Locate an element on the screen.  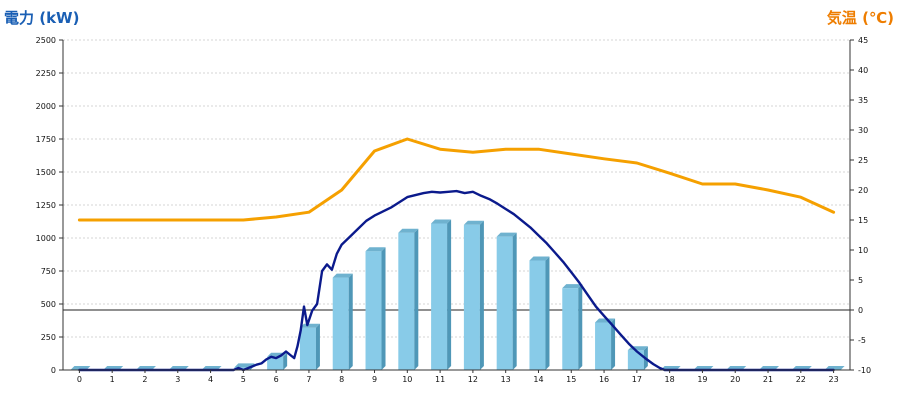
x-tick-label: 0 is located at coordinates (79, 379).